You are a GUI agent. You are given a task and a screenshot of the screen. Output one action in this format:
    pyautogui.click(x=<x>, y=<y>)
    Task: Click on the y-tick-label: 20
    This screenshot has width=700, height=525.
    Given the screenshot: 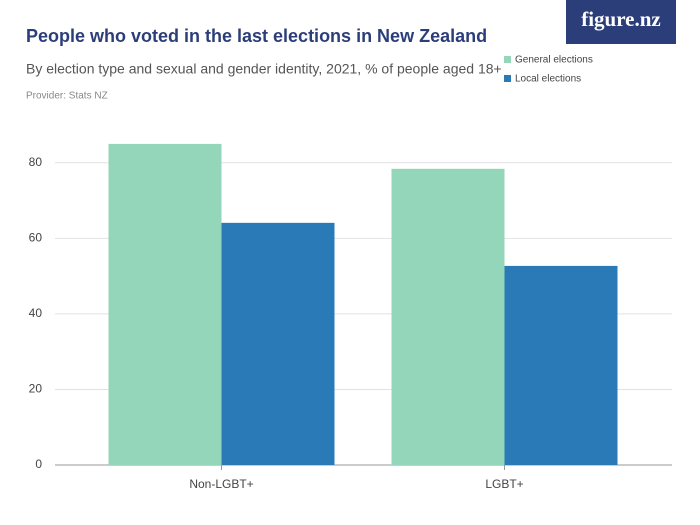 What is the action you would take?
    pyautogui.click(x=36, y=389)
    